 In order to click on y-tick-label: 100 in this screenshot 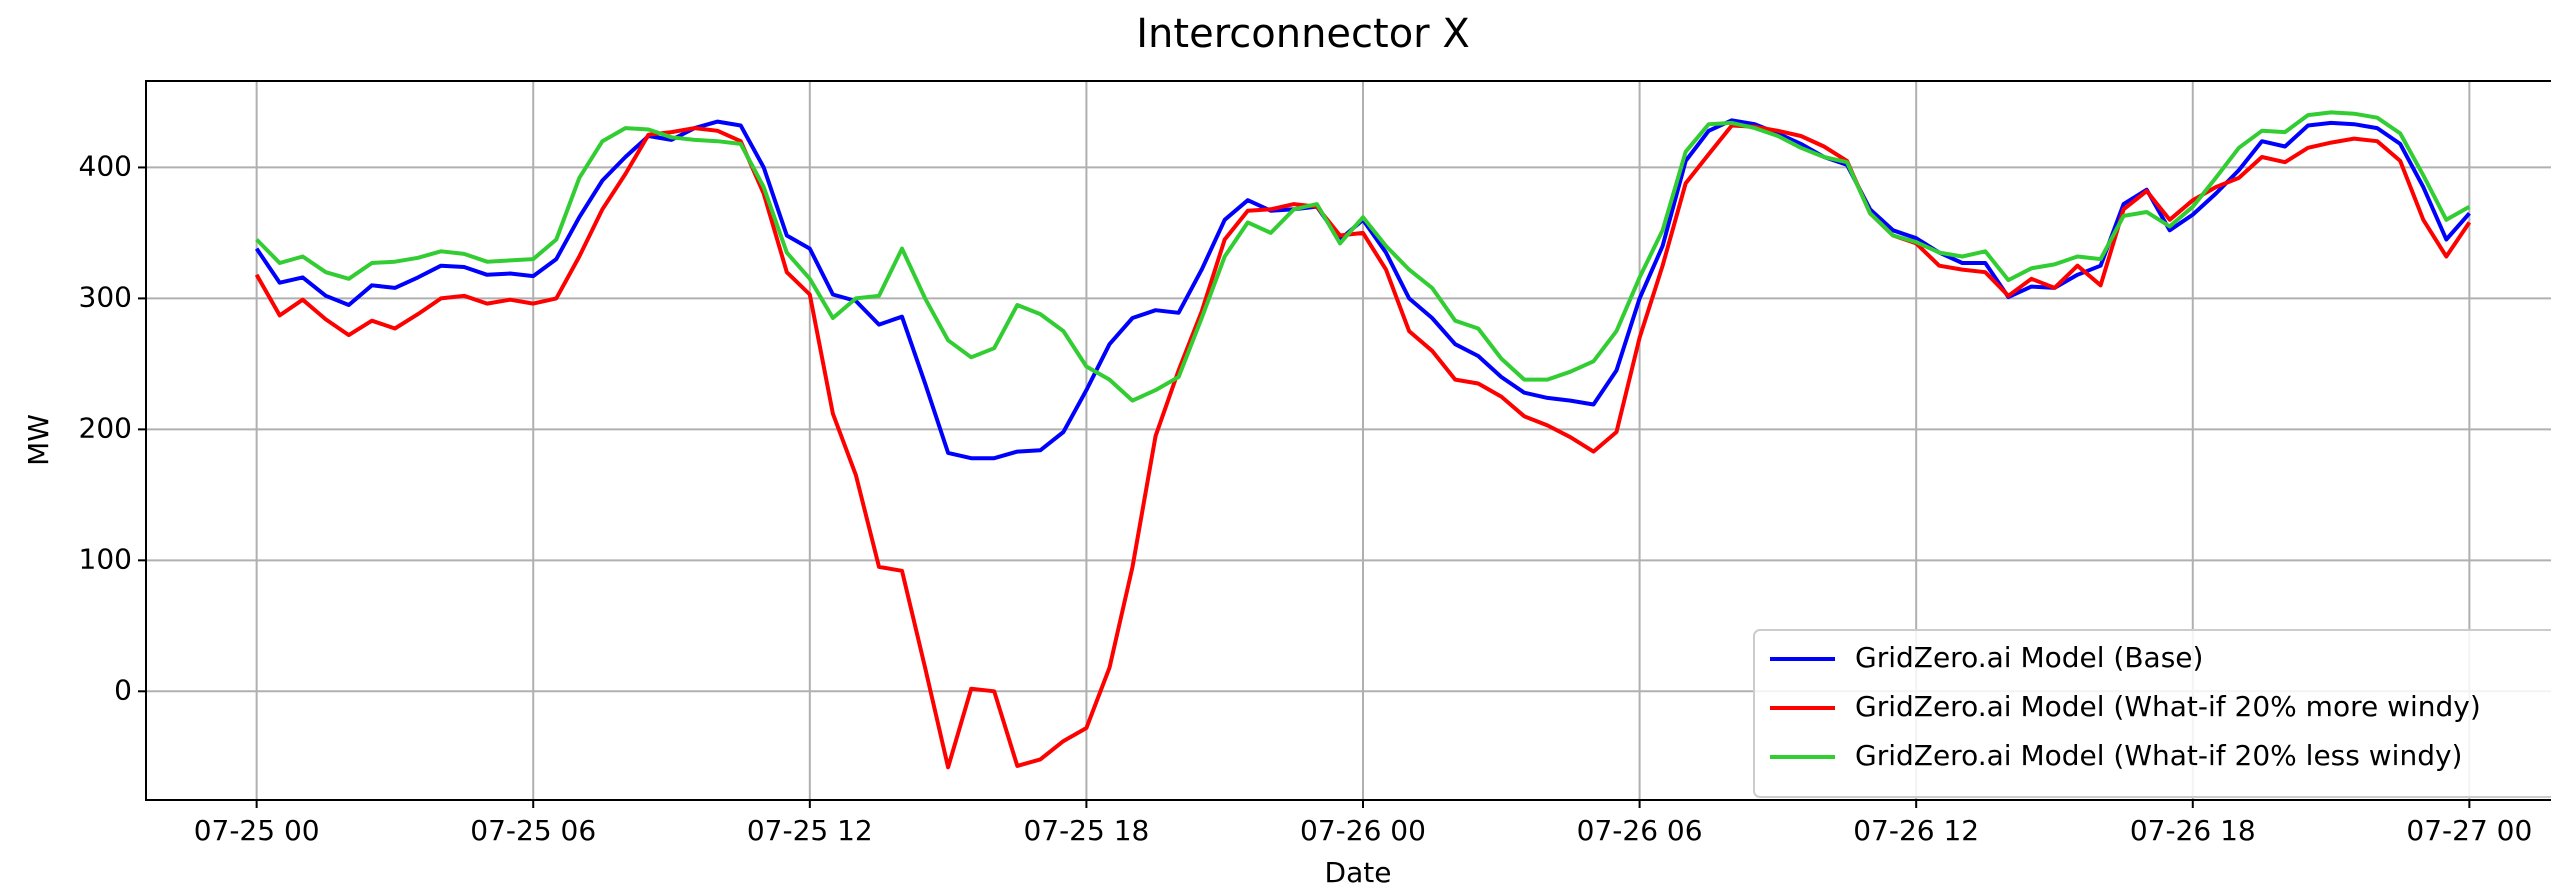, I will do `click(105, 558)`.